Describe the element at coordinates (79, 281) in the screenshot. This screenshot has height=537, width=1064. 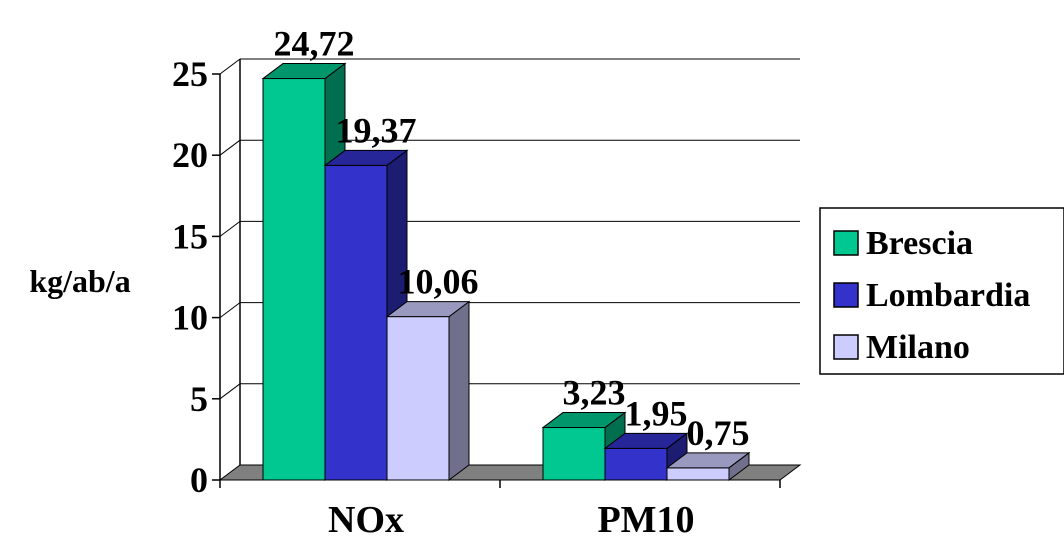
I see `y-axis-label: kg/ab/a` at that location.